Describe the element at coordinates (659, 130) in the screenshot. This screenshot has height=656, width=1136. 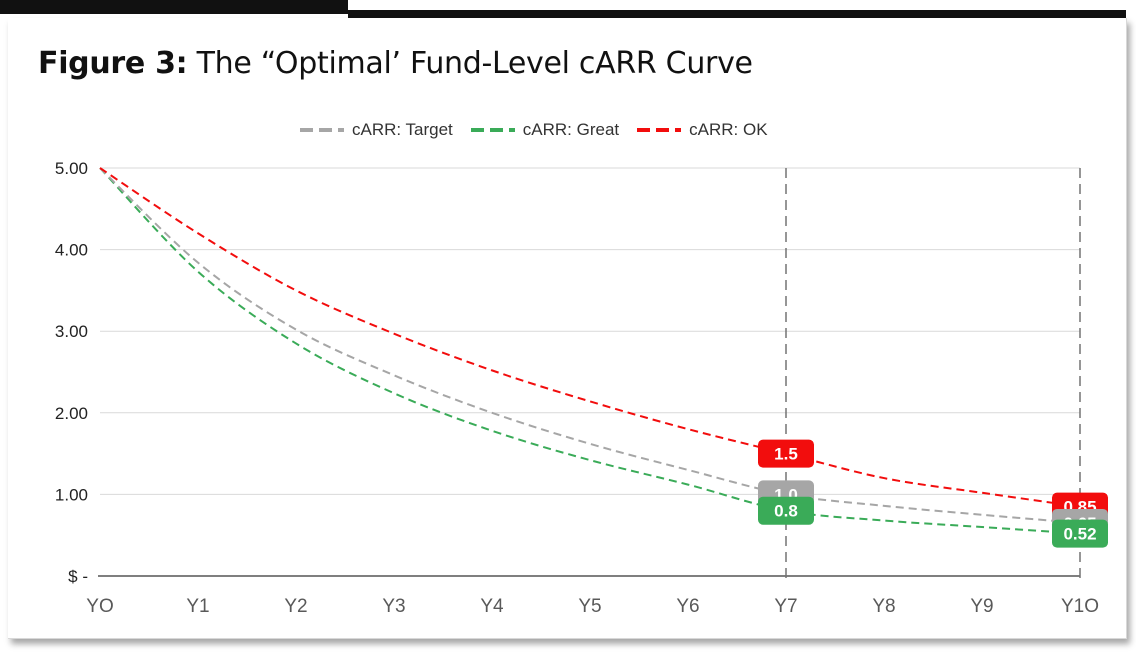
I see `legend-swatch-ok` at that location.